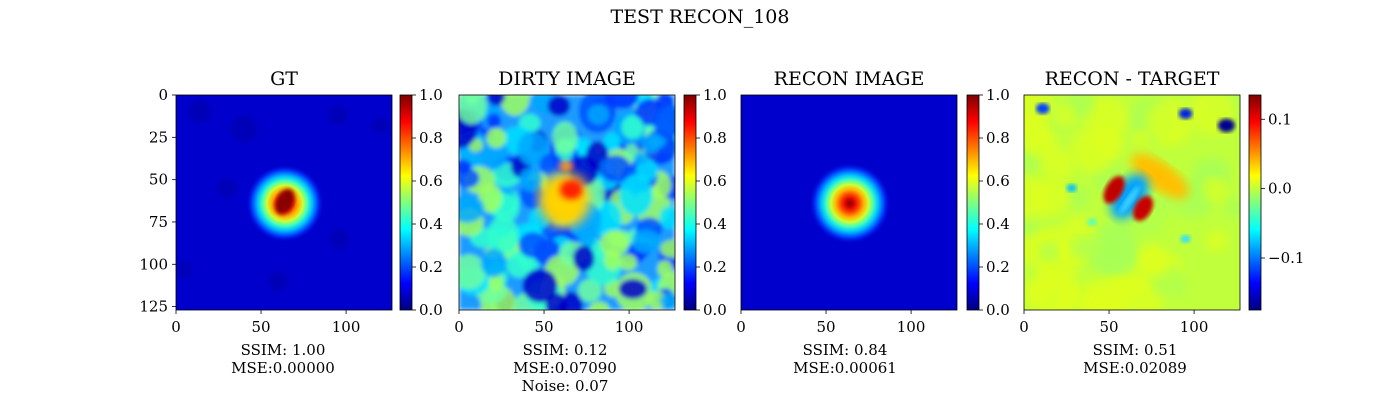 This screenshot has height=400, width=1400. Describe the element at coordinates (849, 79) in the screenshot. I see `panel-title: RECON IMAGE` at that location.